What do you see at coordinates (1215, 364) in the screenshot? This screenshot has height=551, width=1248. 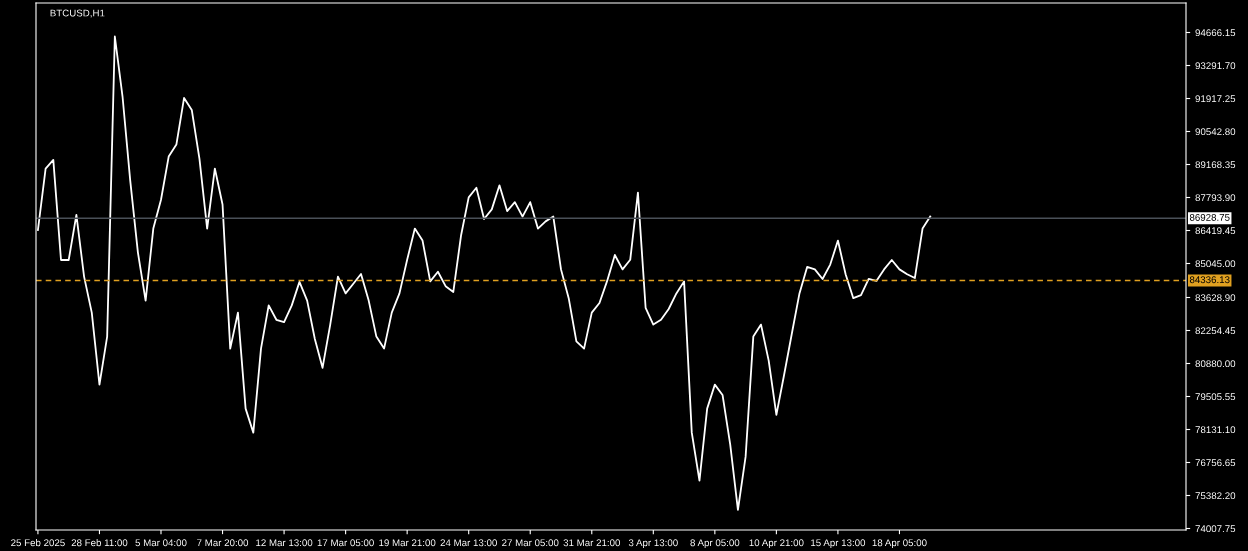 I see `y-tick-label: 80880.00` at bounding box center [1215, 364].